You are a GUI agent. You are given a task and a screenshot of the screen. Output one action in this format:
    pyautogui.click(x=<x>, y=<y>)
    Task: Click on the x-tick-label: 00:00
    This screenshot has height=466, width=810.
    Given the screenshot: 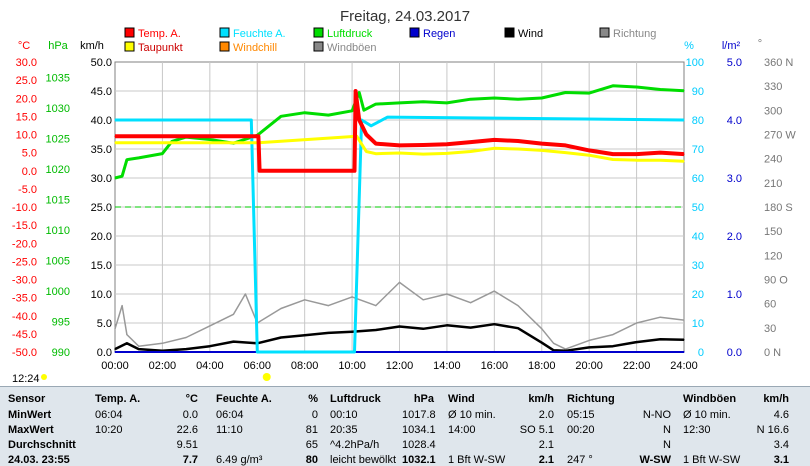 What is the action you would take?
    pyautogui.click(x=115, y=366)
    